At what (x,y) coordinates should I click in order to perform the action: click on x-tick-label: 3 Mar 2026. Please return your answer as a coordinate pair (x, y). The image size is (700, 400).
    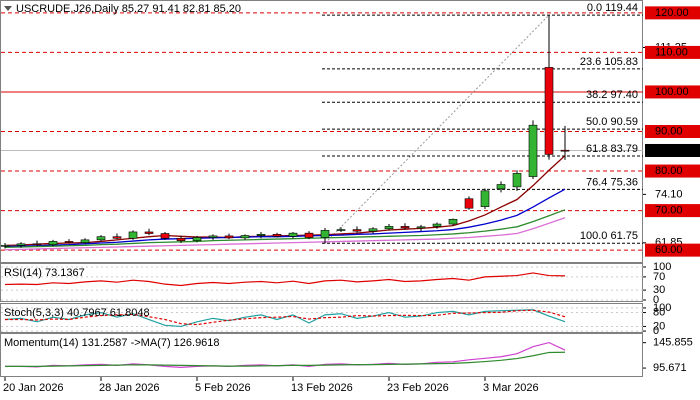
    Looking at the image, I should click on (511, 388).